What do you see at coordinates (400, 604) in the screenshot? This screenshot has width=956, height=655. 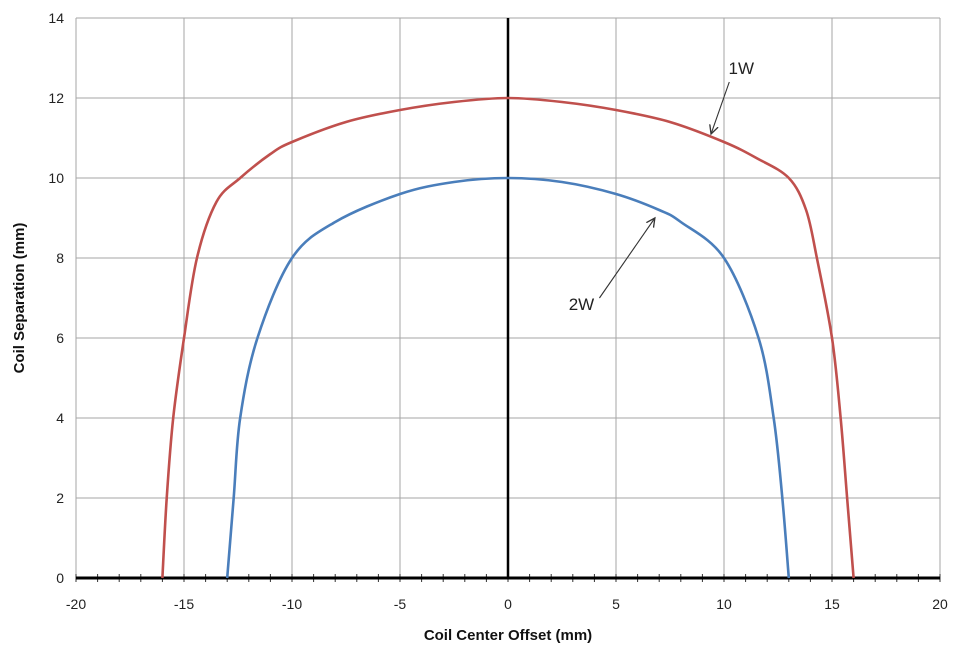 I see `x-tick-label: -5` at bounding box center [400, 604].